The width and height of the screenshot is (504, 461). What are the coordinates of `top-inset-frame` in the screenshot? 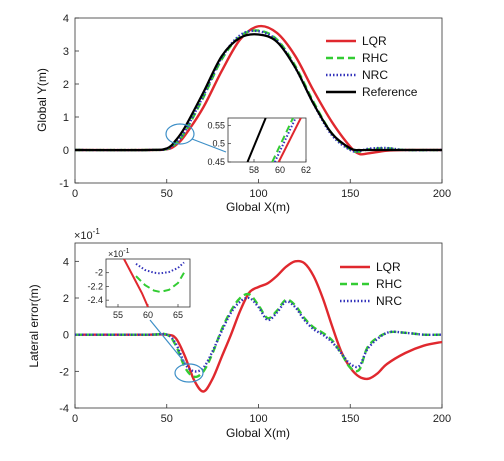 It's located at (267, 140).